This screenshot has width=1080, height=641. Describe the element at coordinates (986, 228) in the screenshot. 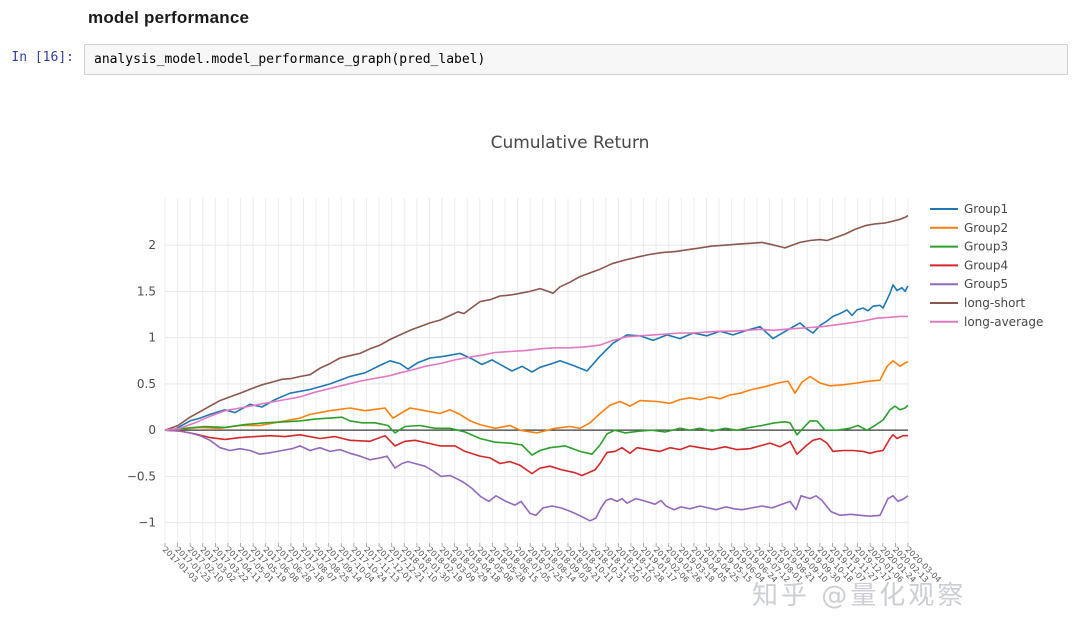

I see `legend-label: Group2` at that location.